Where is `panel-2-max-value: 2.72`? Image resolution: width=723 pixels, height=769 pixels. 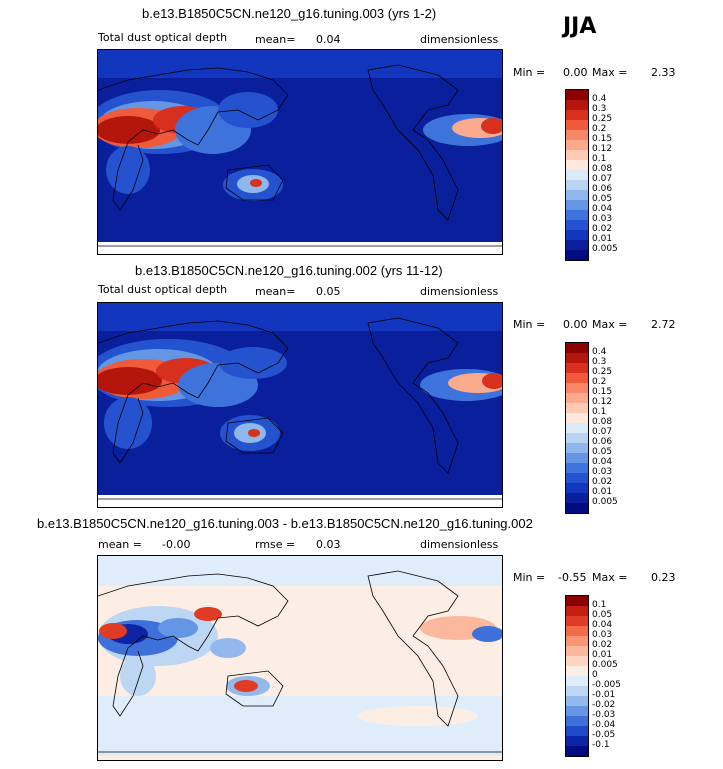
panel-2-max-value: 2.72 is located at coordinates (663, 324).